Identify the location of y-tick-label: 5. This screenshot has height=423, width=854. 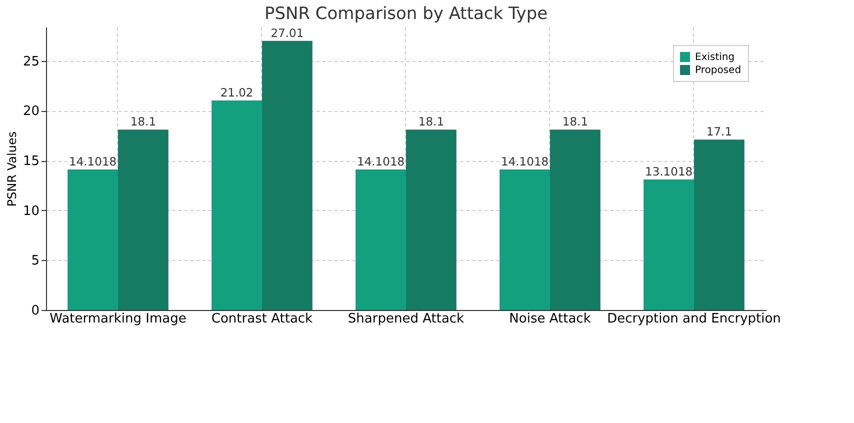
(35, 261).